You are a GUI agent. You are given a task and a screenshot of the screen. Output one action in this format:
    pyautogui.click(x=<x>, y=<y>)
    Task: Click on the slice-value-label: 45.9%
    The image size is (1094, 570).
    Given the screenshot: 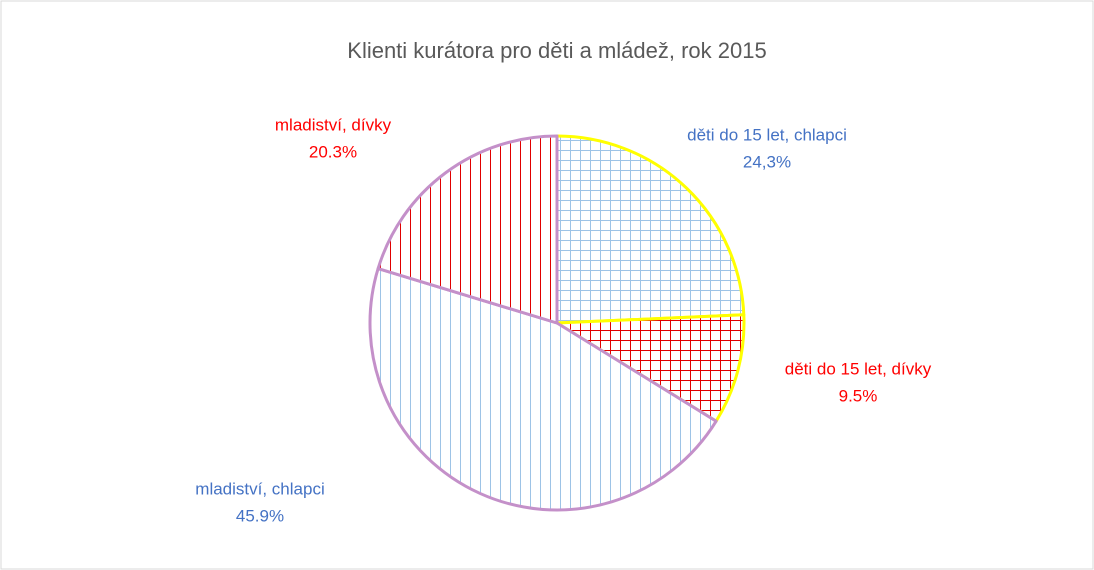 What is the action you would take?
    pyautogui.click(x=260, y=515)
    